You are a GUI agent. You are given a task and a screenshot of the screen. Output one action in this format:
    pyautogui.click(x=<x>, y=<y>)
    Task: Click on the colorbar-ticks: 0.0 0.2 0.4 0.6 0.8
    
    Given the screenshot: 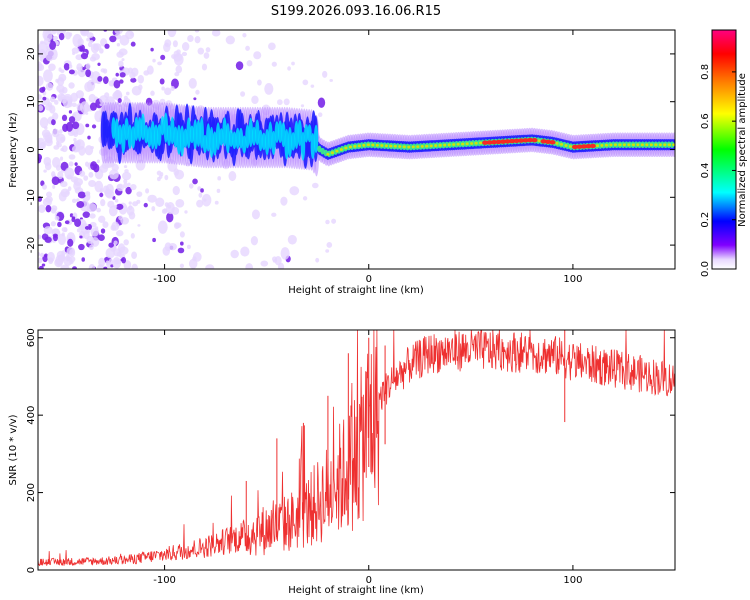 What is the action you would take?
    pyautogui.click(x=718, y=170)
    